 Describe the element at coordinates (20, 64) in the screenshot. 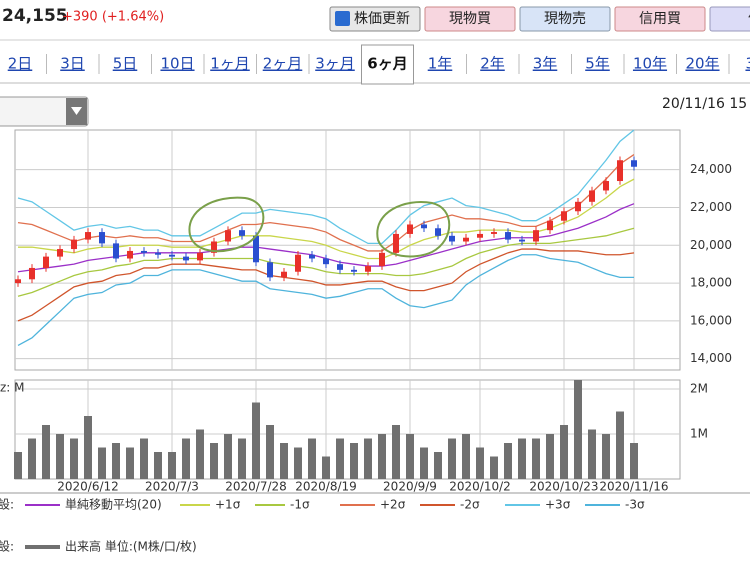

I see `tab: 2日` at that location.